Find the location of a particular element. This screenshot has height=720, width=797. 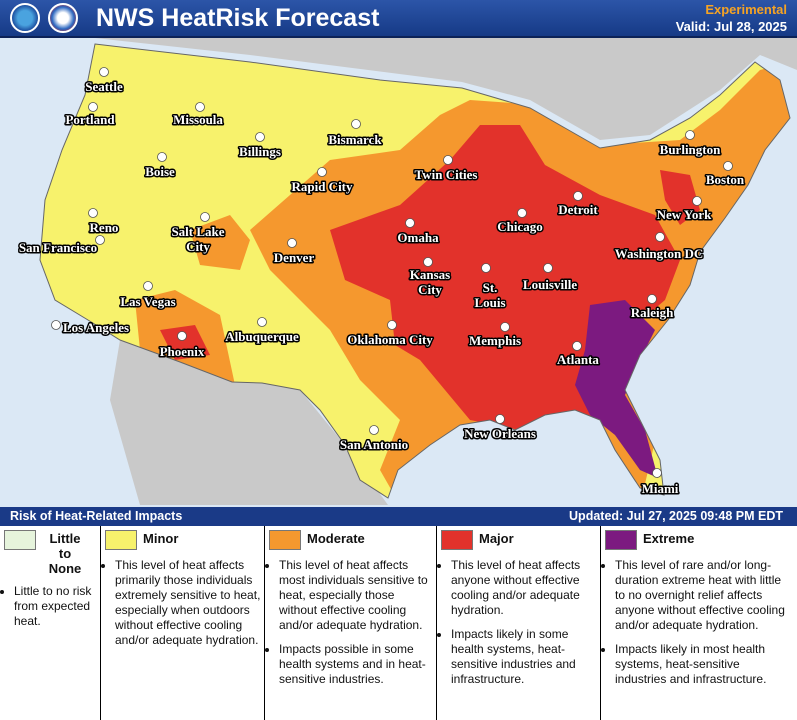

city-label-line: Detroit is located at coordinates (578, 209).